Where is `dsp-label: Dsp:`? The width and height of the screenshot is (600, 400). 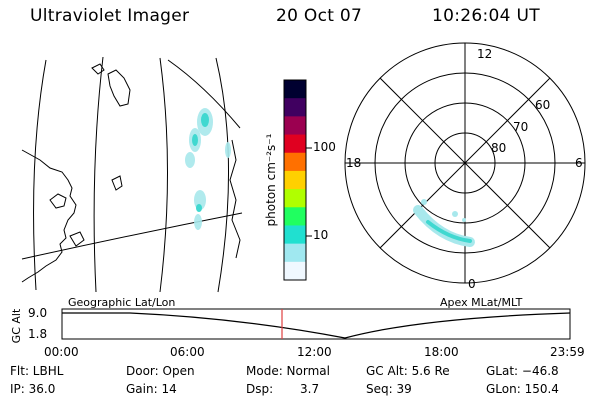
dsp-label: Dsp: is located at coordinates (260, 389).